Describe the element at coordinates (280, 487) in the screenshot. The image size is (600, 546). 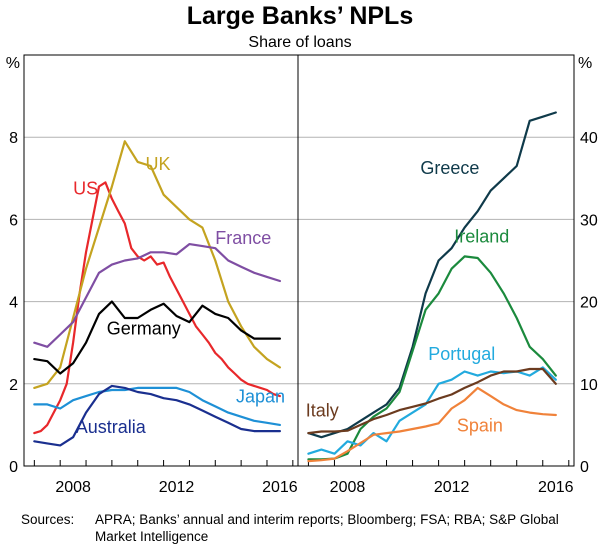
I see `x-tick-label-left: 2016` at that location.